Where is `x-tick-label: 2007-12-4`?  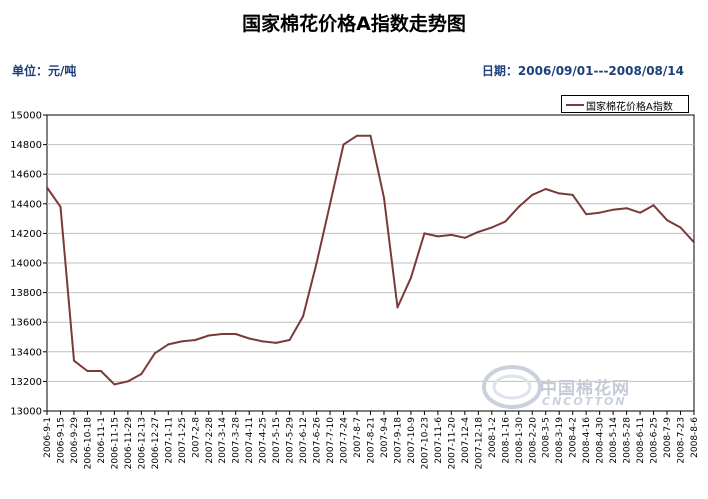 x-tick-label: 2007-12-4 is located at coordinates (466, 440).